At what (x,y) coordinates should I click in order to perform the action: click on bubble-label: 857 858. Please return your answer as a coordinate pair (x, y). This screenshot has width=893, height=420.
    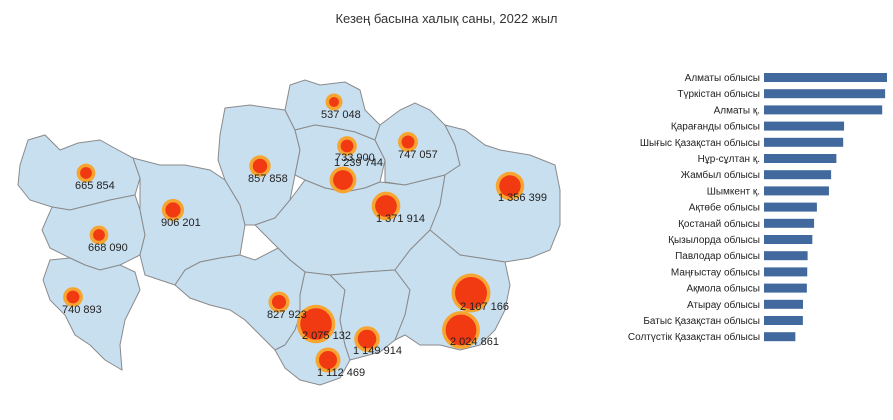
    Looking at the image, I should click on (268, 179).